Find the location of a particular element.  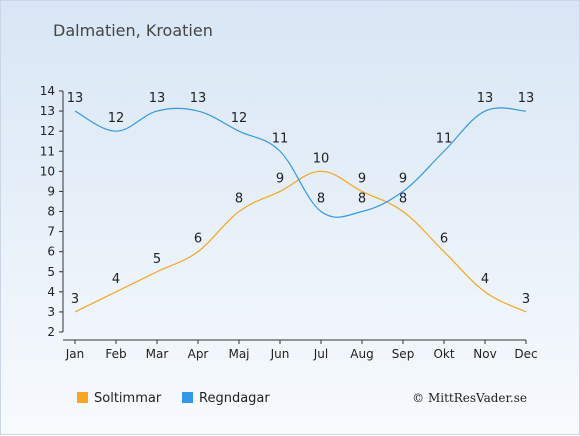

x-tick-label: Sep is located at coordinates (403, 354).